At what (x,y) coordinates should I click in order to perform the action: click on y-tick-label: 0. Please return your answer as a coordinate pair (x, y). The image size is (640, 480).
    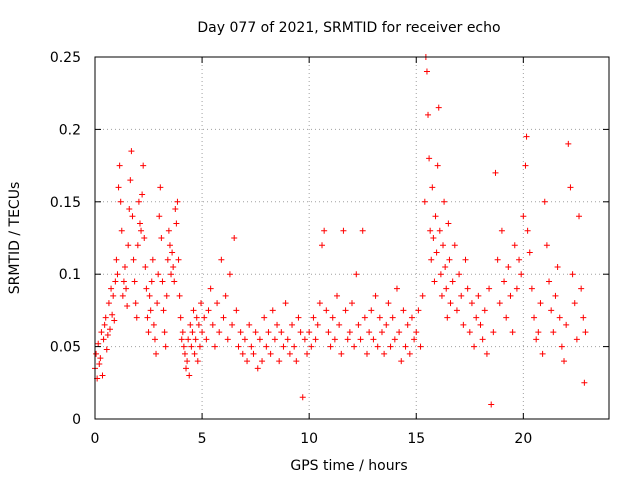
    Looking at the image, I should click on (76, 420).